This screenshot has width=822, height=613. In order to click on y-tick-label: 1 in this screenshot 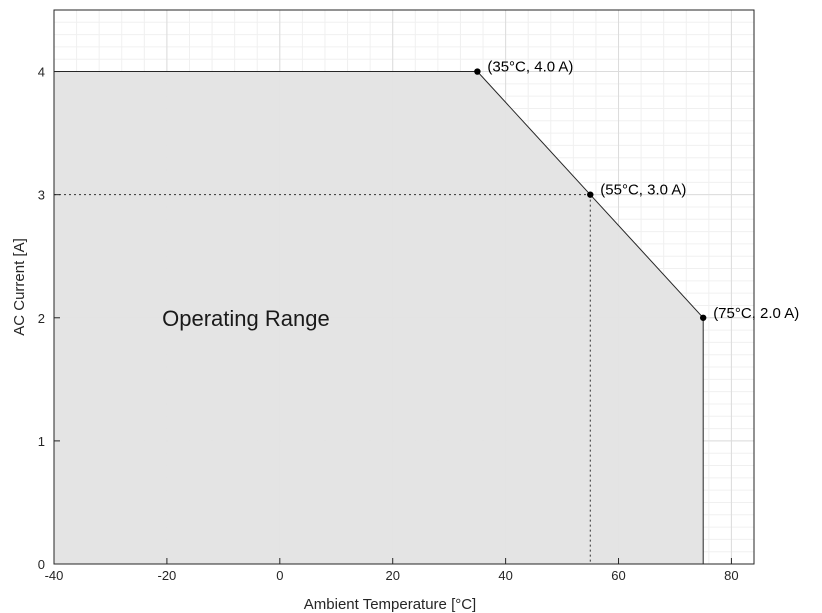, I will do `click(41, 441)`.